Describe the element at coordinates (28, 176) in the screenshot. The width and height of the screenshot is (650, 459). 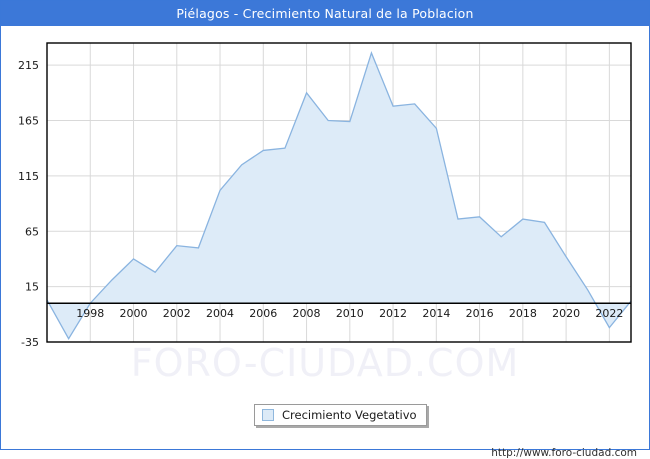
I see `y-tick-label: 115` at that location.